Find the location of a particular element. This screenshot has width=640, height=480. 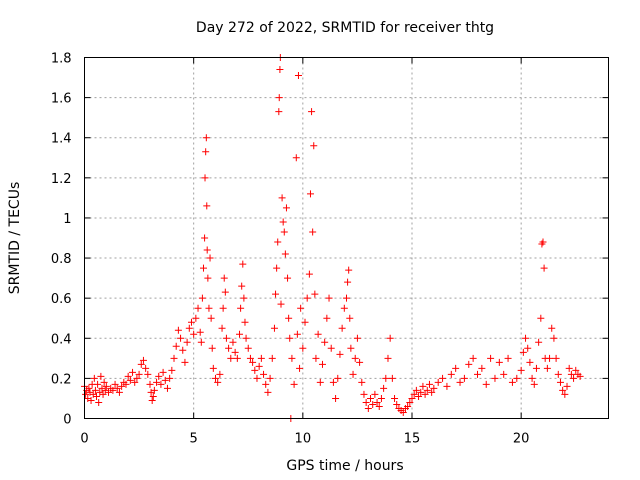

y-tick-label: 0.4 is located at coordinates (61, 339).